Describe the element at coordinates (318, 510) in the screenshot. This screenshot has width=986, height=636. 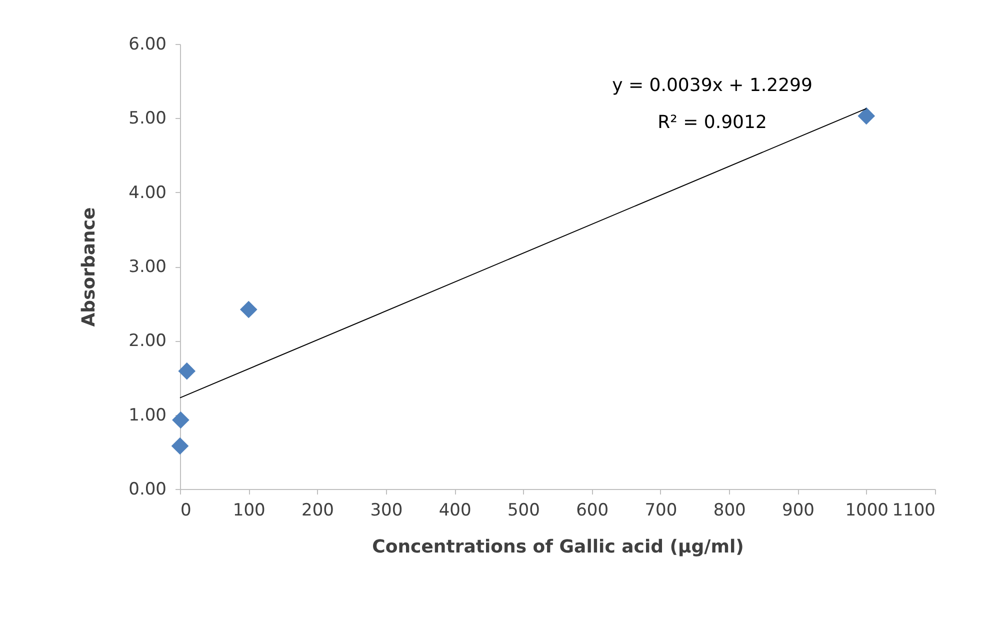
I see `x-tick-label: 200` at that location.